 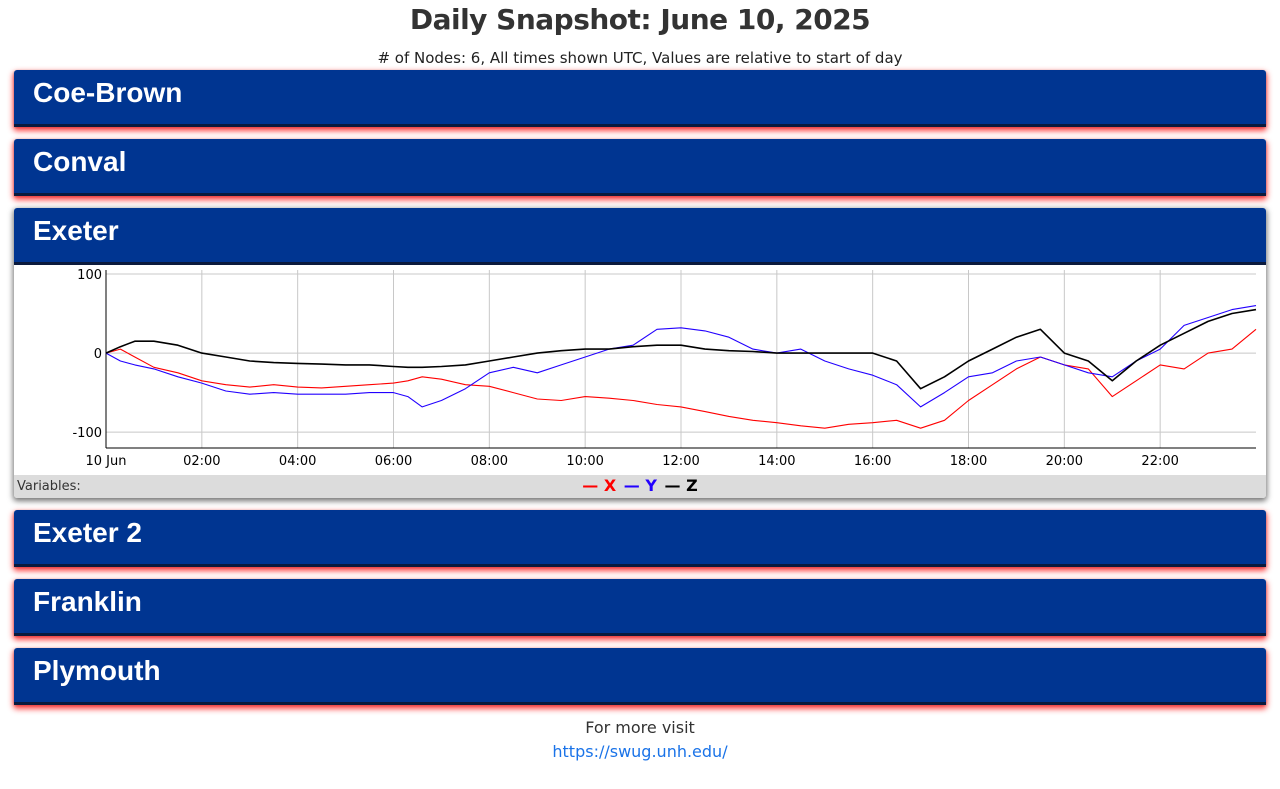 I want to click on node-panel-plymouth: Plymouth, so click(x=640, y=676).